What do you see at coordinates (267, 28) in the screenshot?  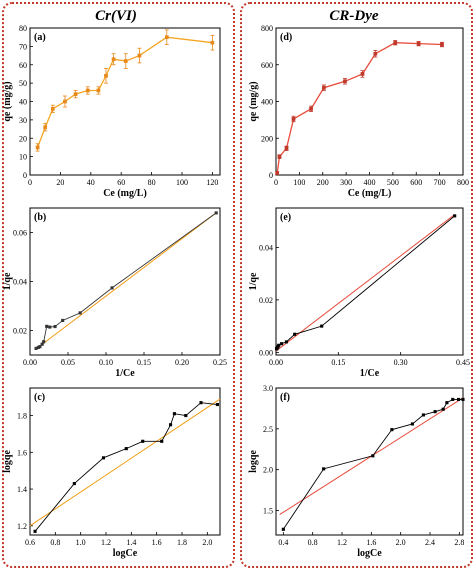 I see `y-tick-label: 800` at bounding box center [267, 28].